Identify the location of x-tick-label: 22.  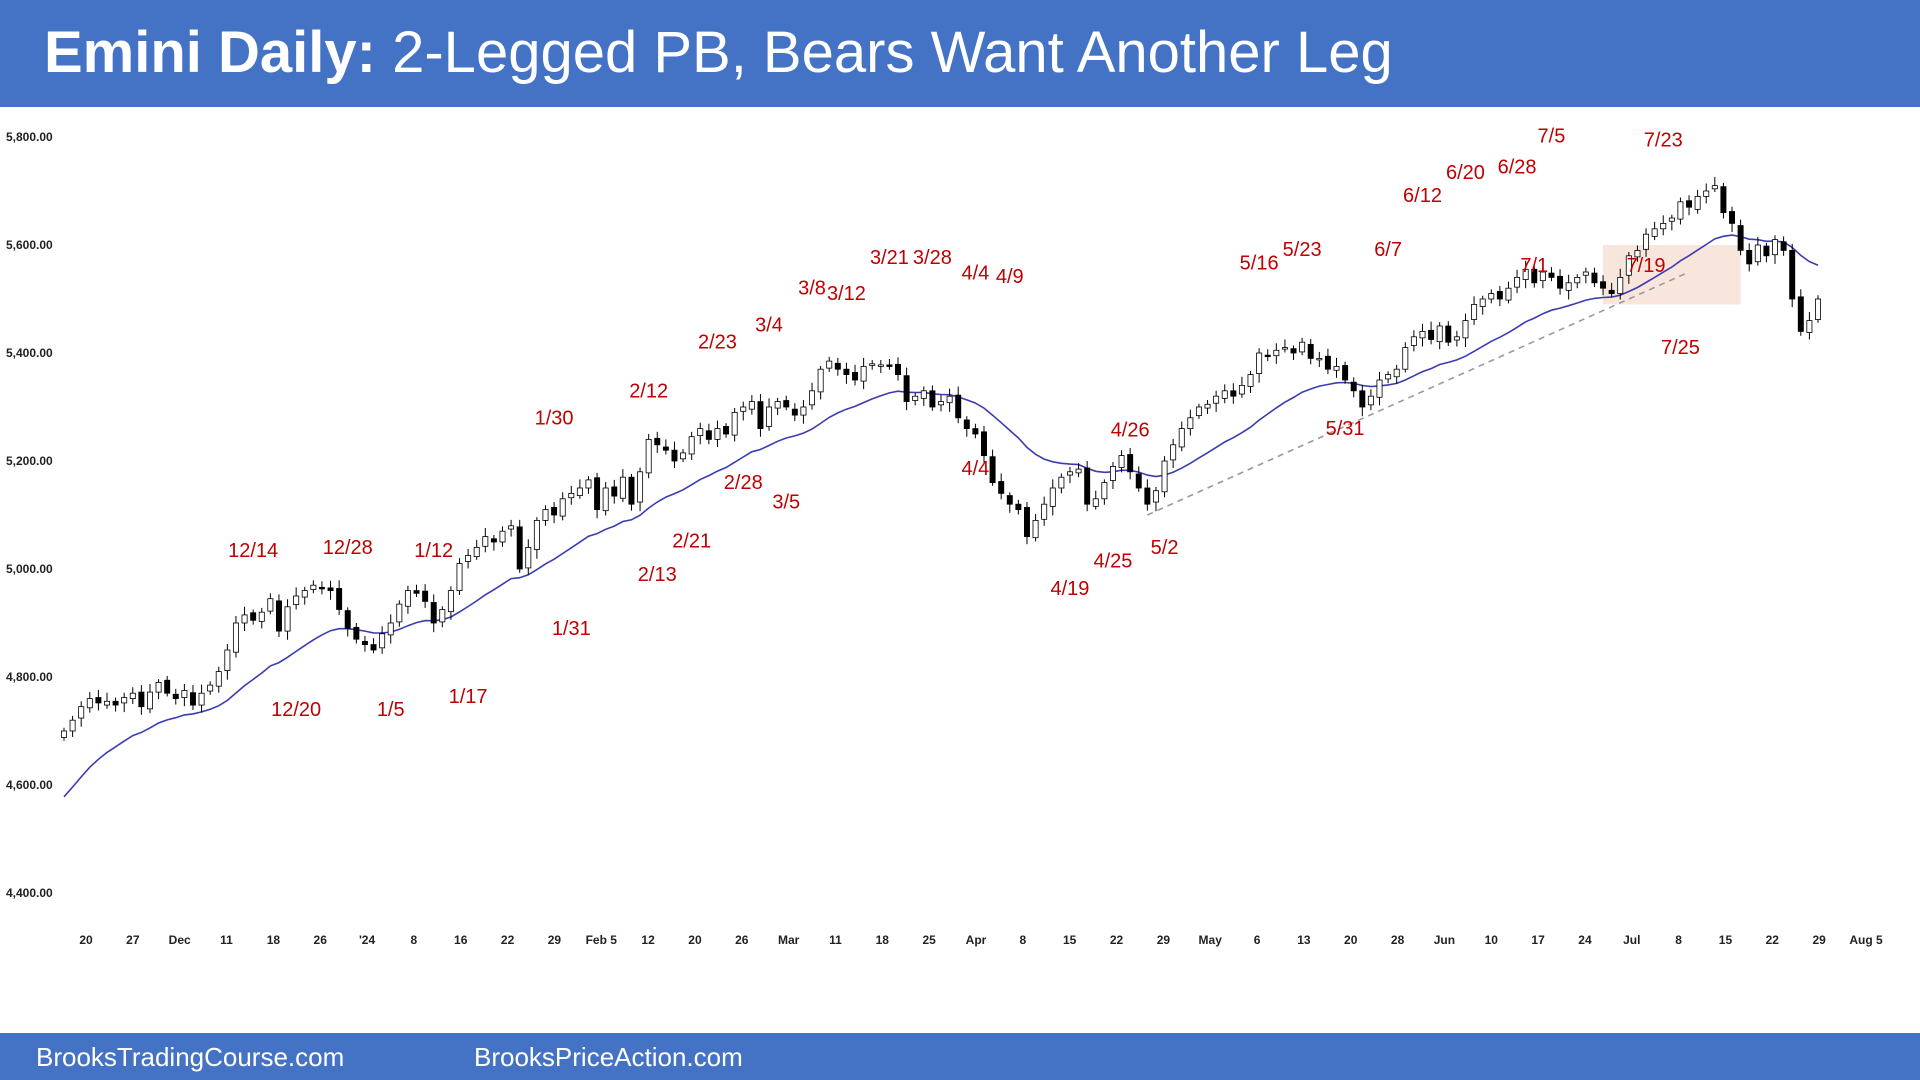
(1117, 940).